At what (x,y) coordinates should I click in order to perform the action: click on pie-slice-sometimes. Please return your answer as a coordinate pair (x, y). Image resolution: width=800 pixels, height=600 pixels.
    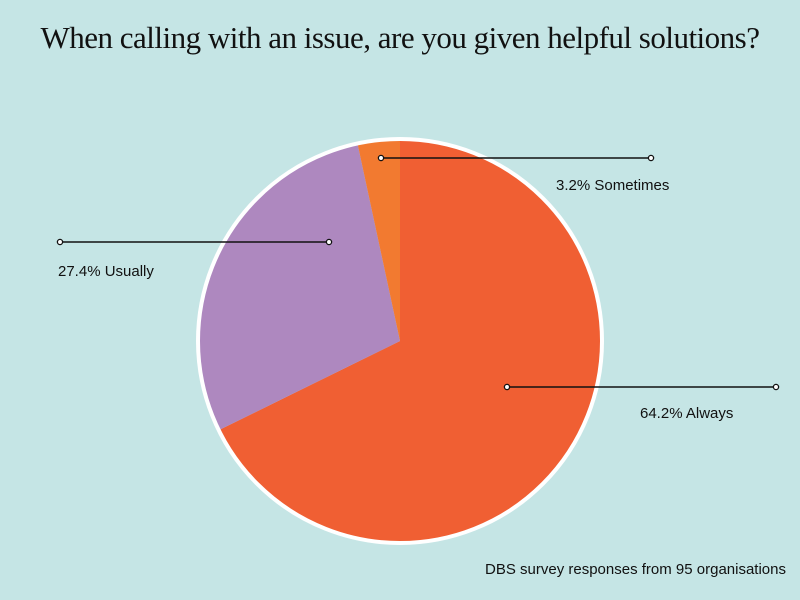
    Looking at the image, I should click on (378, 240).